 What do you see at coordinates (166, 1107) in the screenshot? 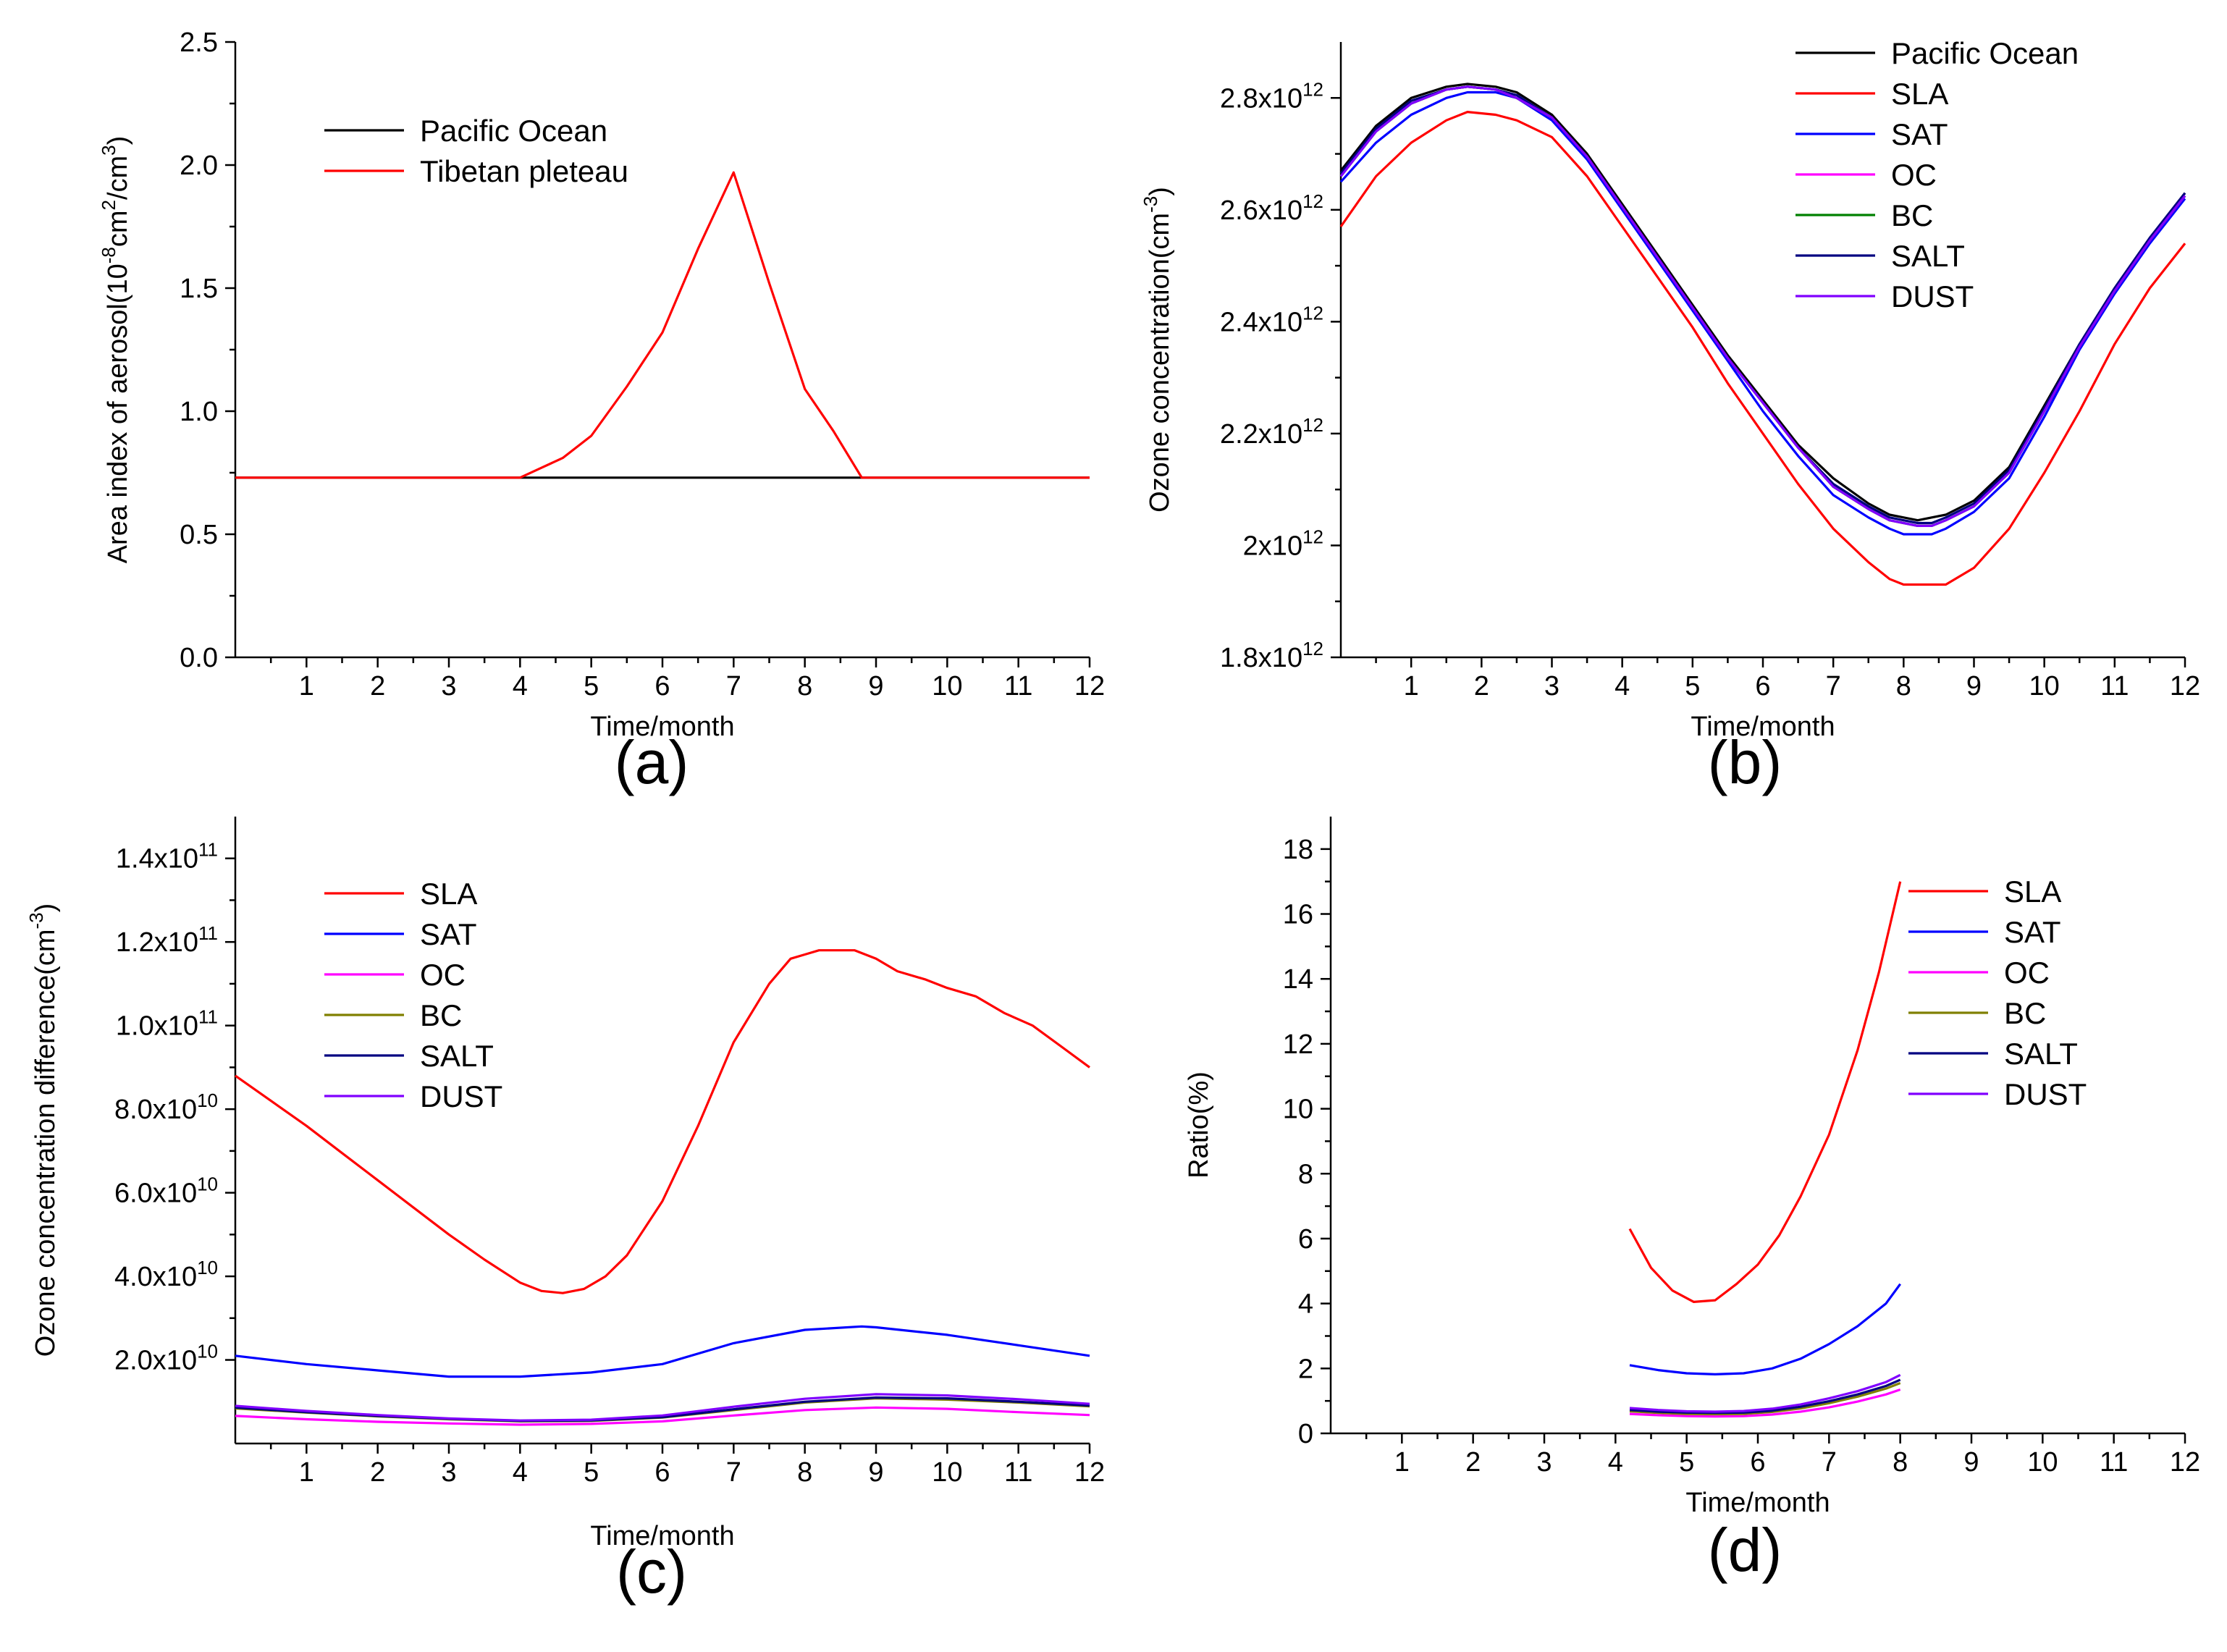
I see `y-tick-label: 8.0x10¹⁰` at bounding box center [166, 1107].